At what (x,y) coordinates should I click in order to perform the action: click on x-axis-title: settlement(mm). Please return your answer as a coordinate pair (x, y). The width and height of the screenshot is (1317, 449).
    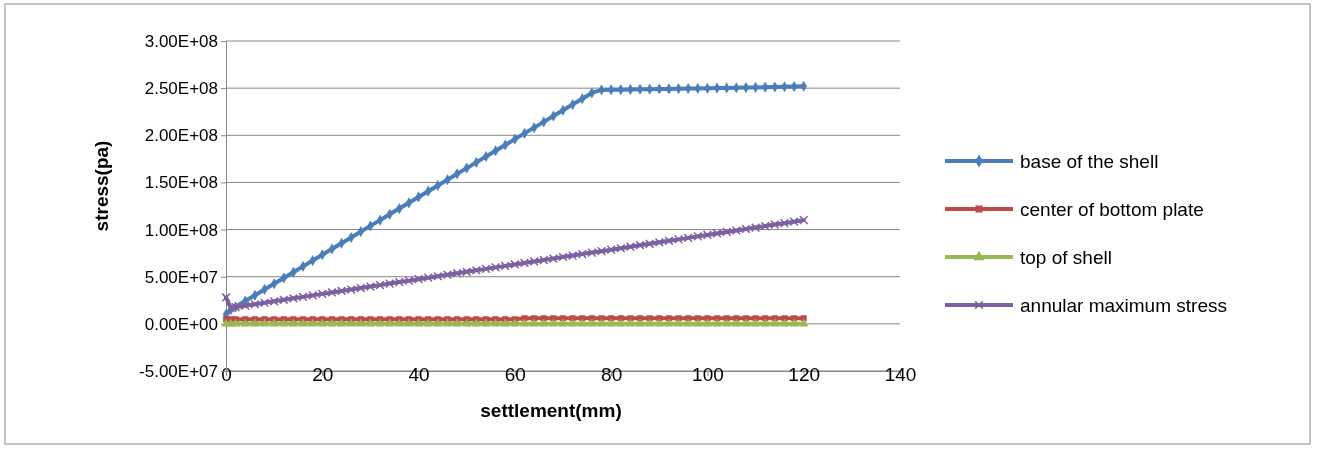
    Looking at the image, I should click on (551, 410).